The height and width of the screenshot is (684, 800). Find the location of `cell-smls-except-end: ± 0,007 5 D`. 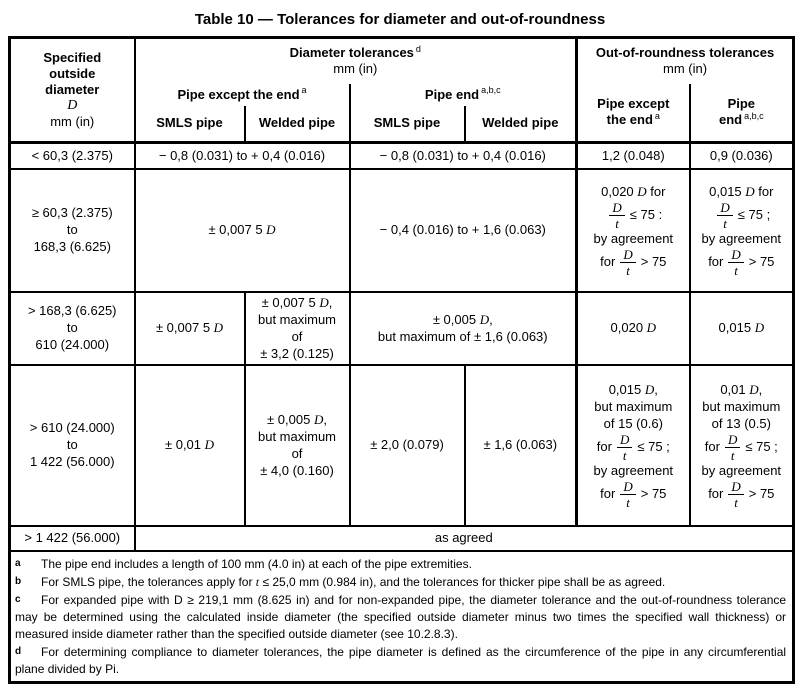

cell-smls-except-end: ± 0,007 5 D is located at coordinates (189, 328).